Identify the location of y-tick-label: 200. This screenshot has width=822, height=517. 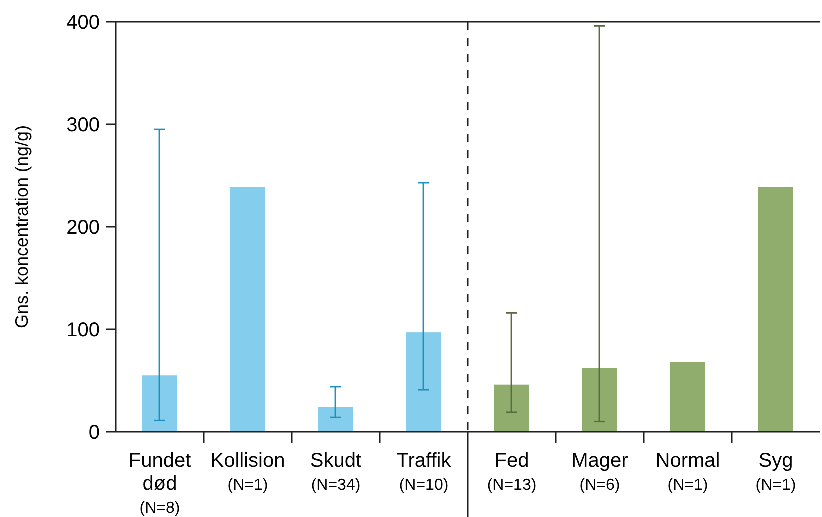
(83, 228).